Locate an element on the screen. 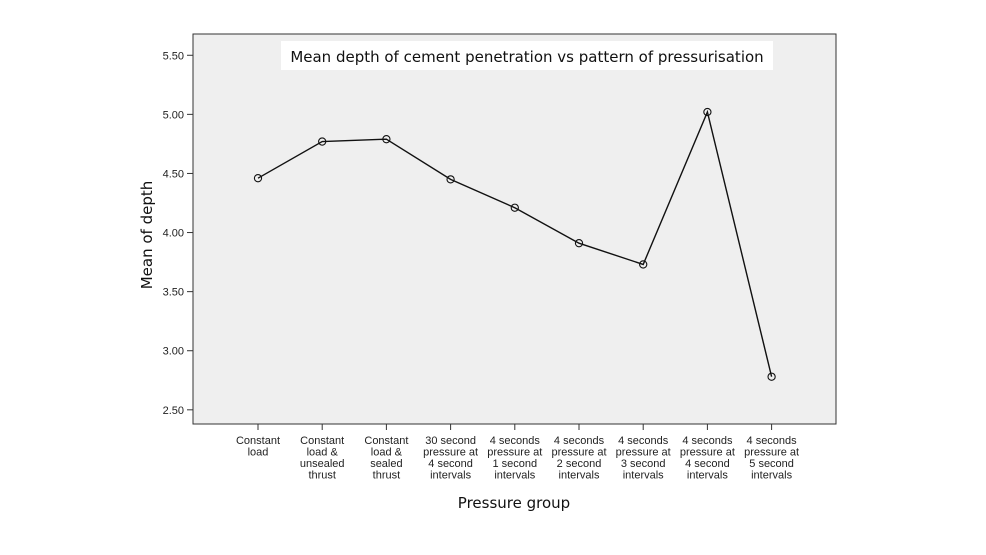  x-tick-label-line: 30 second is located at coordinates (450, 441).